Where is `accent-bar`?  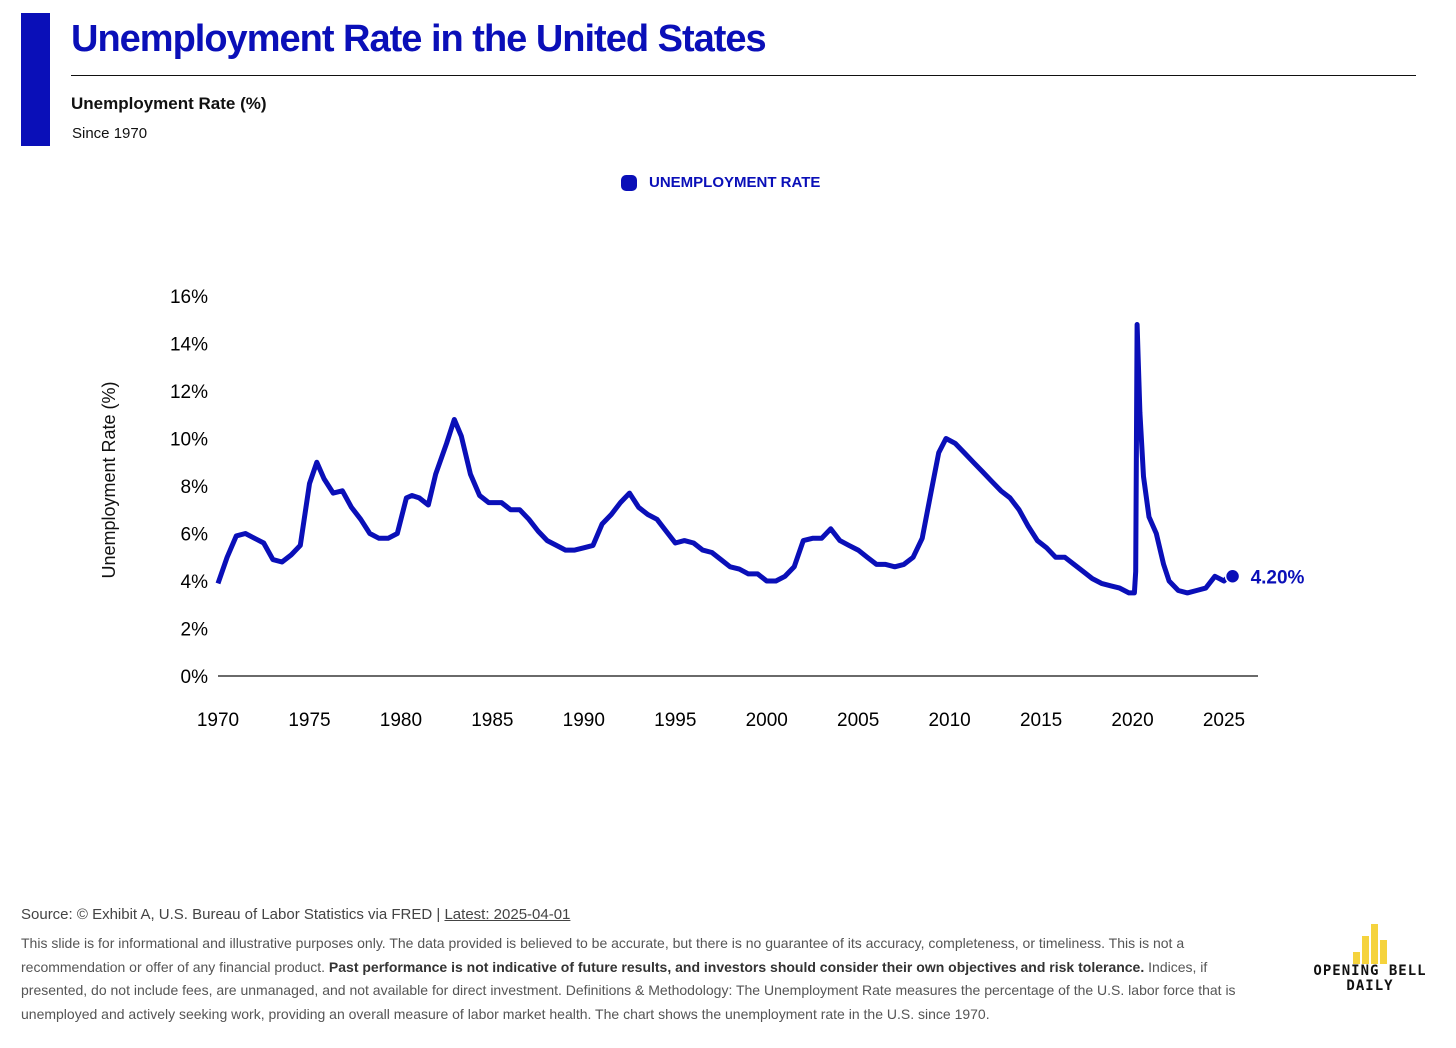 accent-bar is located at coordinates (35, 79).